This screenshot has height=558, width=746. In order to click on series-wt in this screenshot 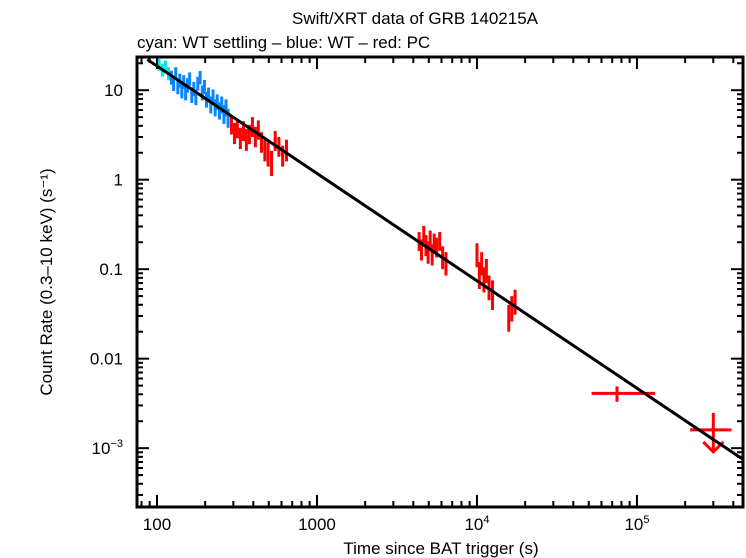, I will do `click(199, 97)`.